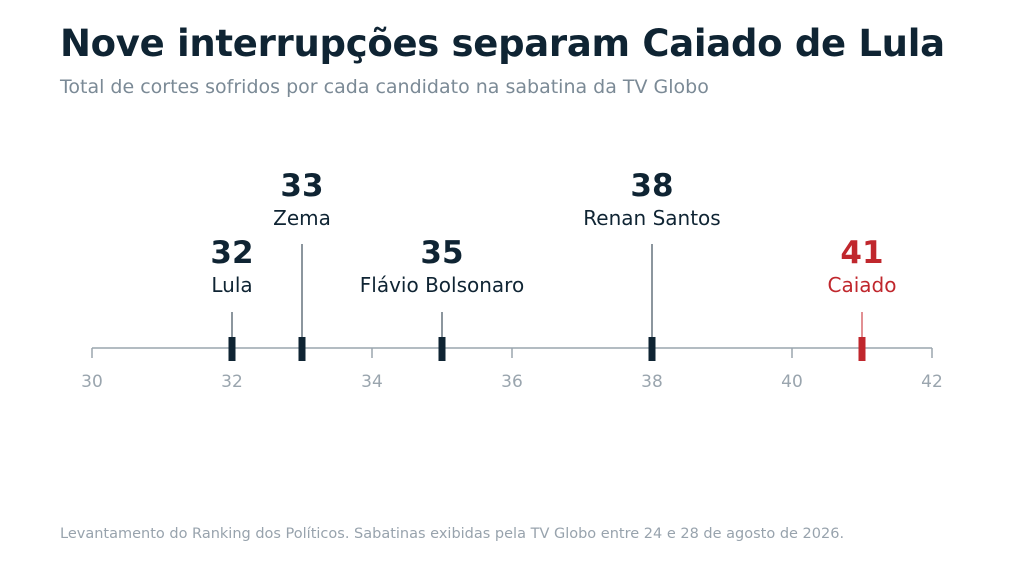 The height and width of the screenshot is (576, 1024). I want to click on candidate-name-label: Caiado, so click(862, 285).